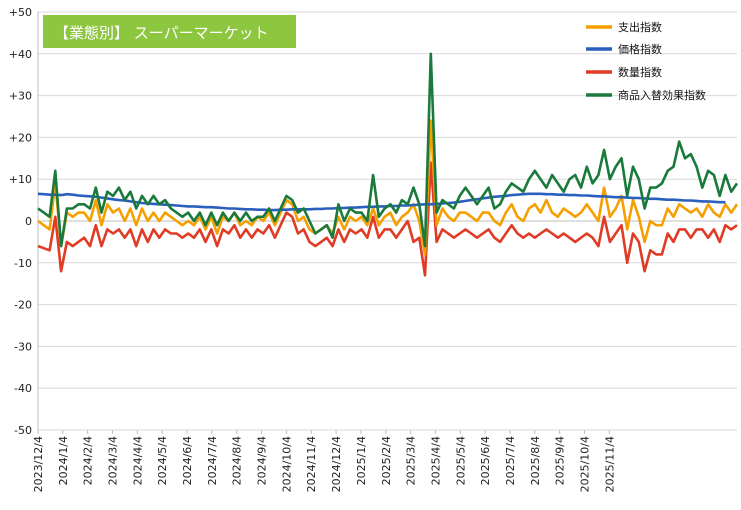 This screenshot has height=510, width=741. I want to click on x-tick-label: 2024/1/4, so click(63, 460).